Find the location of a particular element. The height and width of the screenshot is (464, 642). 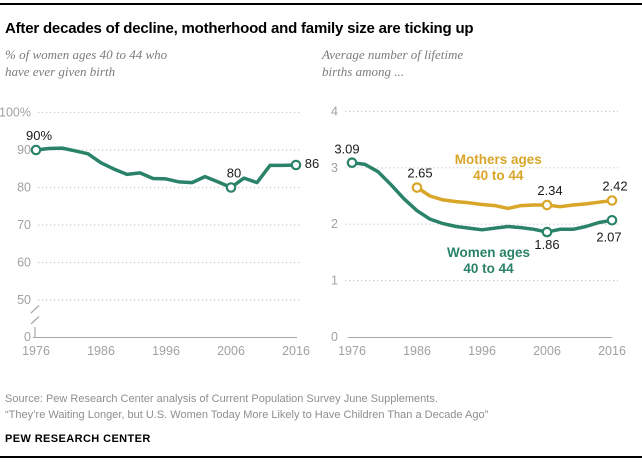

axis-break-mark is located at coordinates (35, 321).